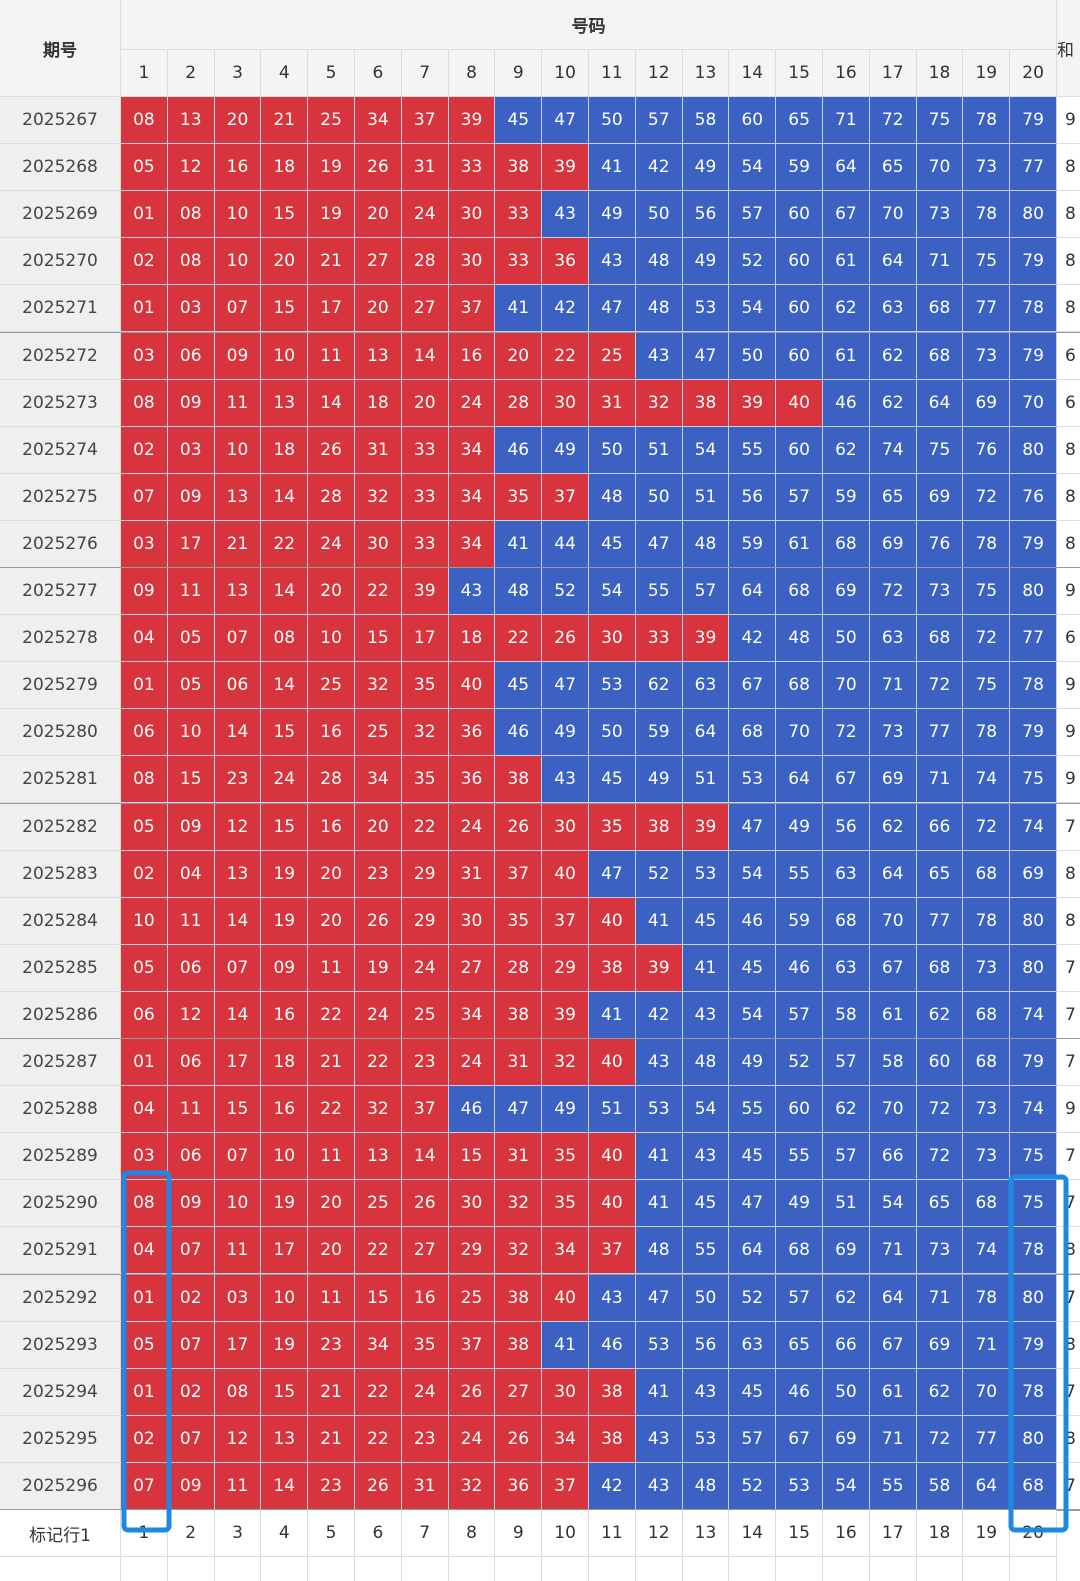  Describe the element at coordinates (472, 968) in the screenshot. I see `number-cell: 27` at that location.